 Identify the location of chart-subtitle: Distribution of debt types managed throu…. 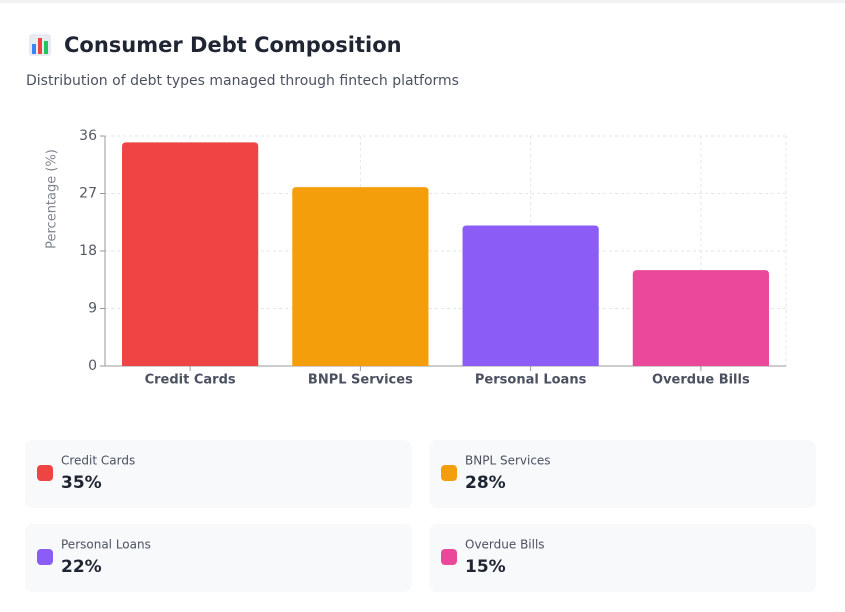
(242, 81).